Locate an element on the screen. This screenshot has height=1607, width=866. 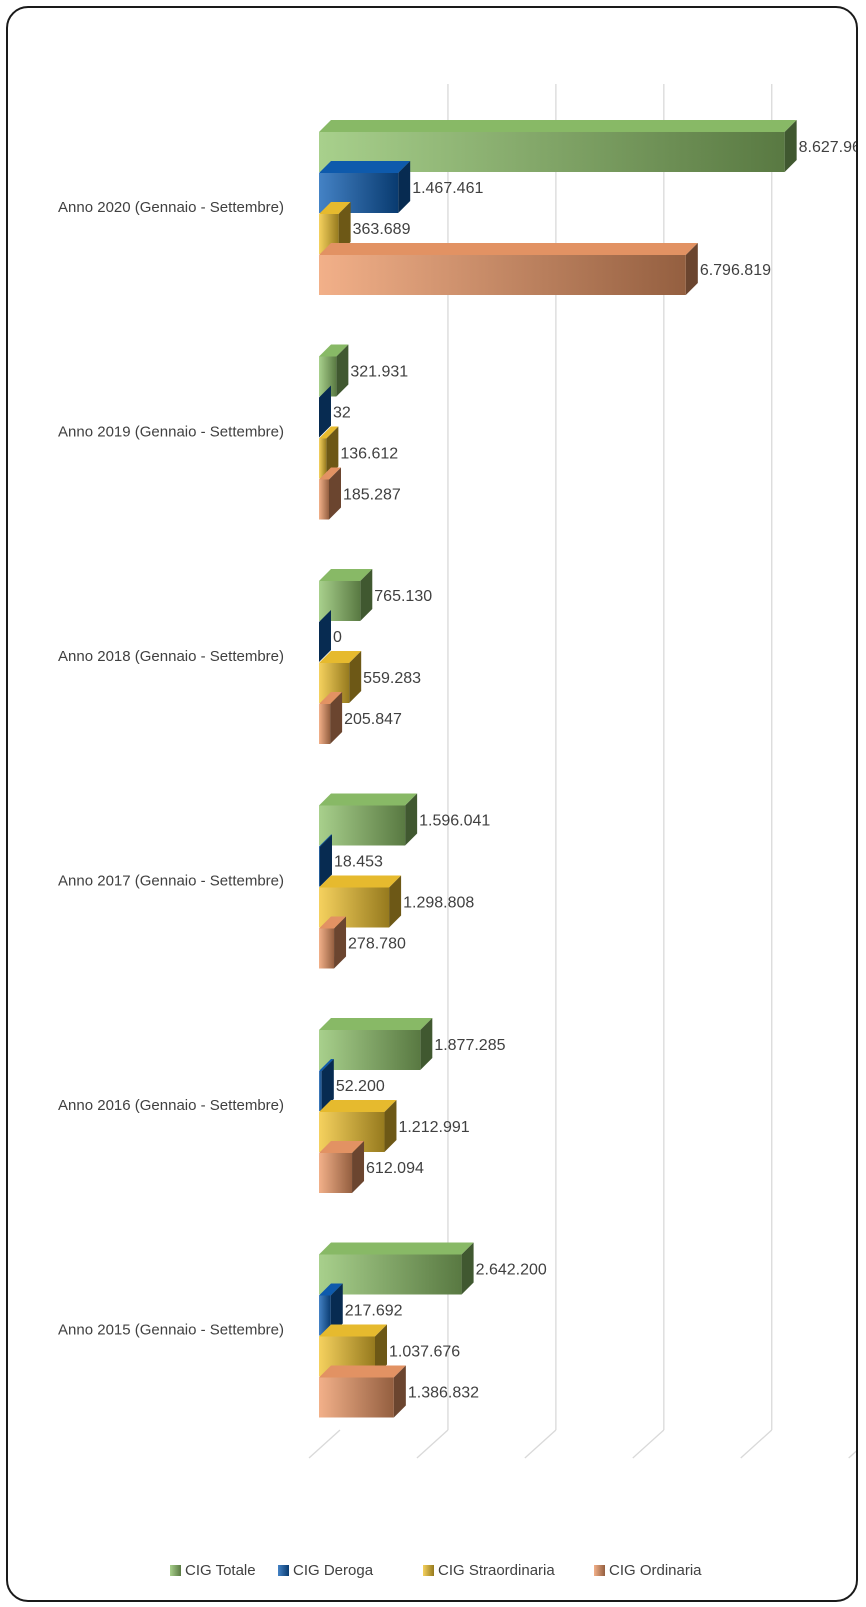
category-label: Anno 2015 (Gennaio - Settembre) is located at coordinates (171, 1329).